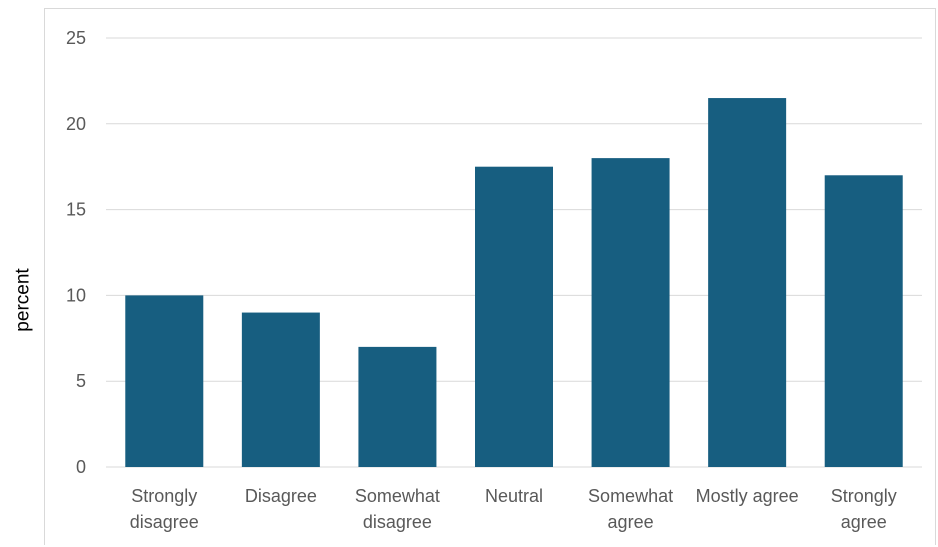 Image resolution: width=938 pixels, height=547 pixels. Describe the element at coordinates (164, 509) in the screenshot. I see `x-category-label: Strongly disagree` at that location.